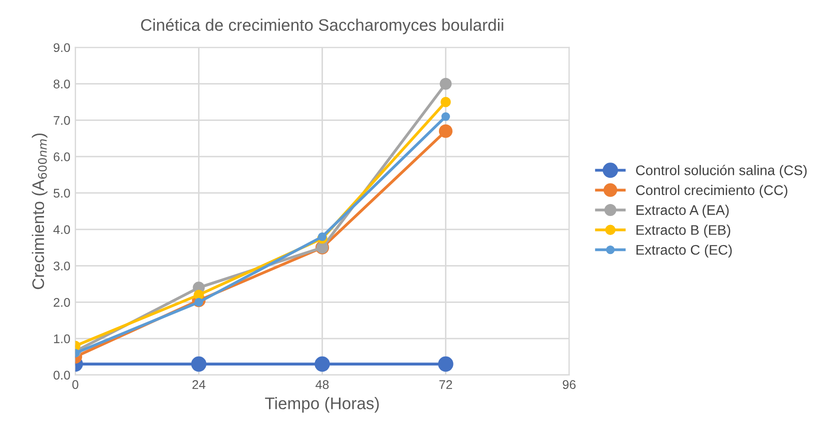 Image resolution: width=837 pixels, height=431 pixels. What do you see at coordinates (322, 405) in the screenshot?
I see `x-axis-title: Tiempo (Horas)` at bounding box center [322, 405].